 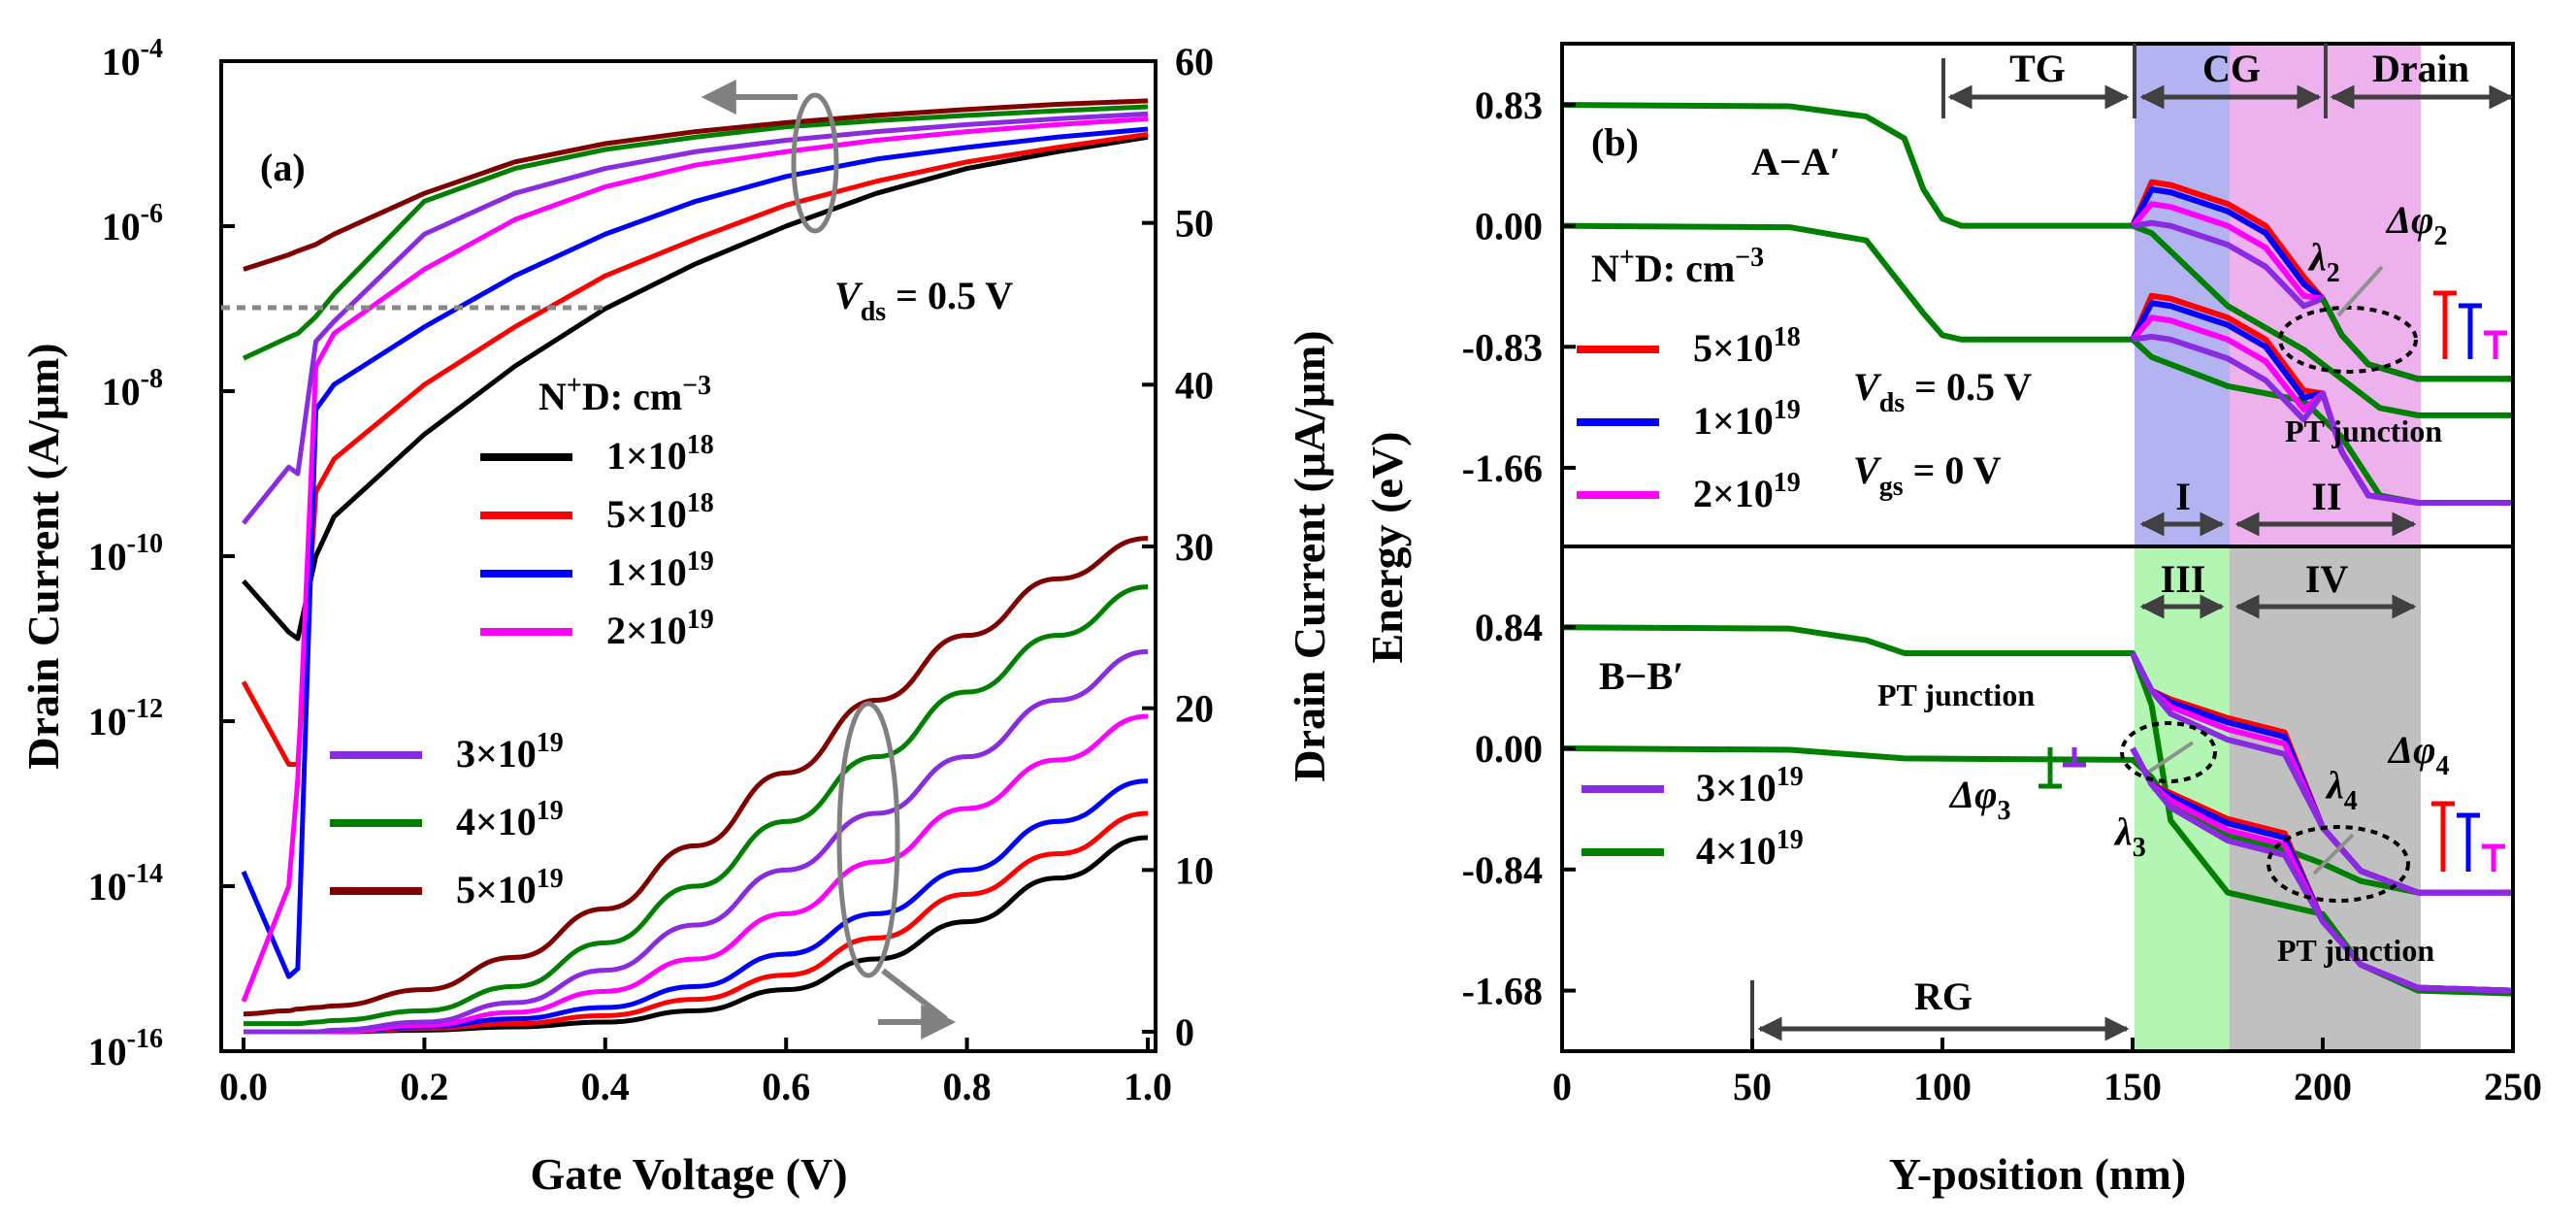 I want to click on legend-entry-b-bottom: 3×10¹⁹, so click(x=1750, y=785).